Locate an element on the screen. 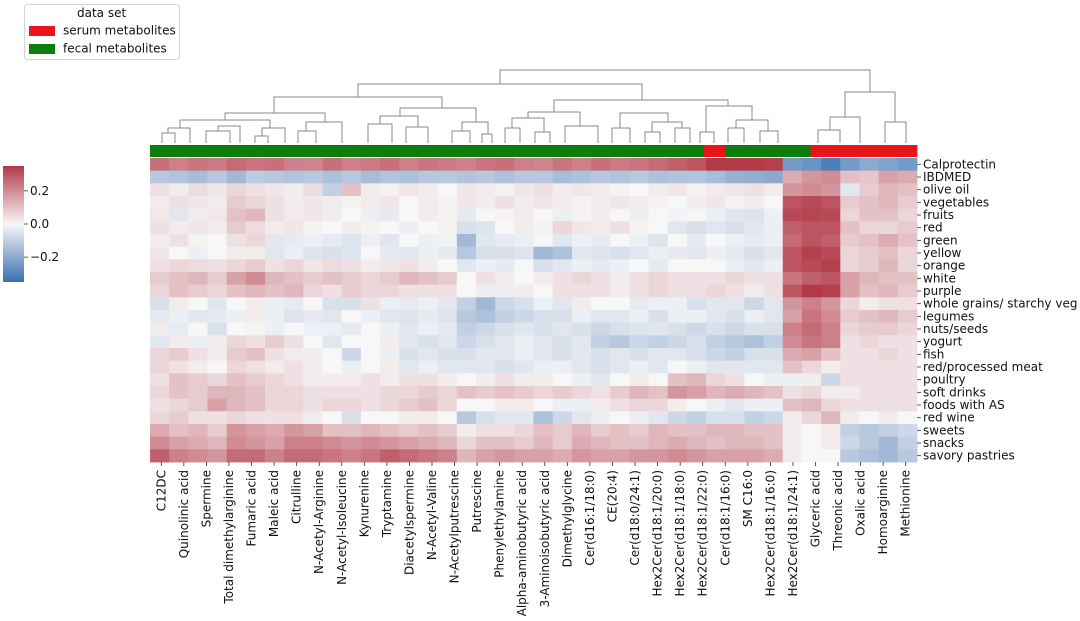 The height and width of the screenshot is (621, 1080). column-label: Quinolinic acid is located at coordinates (184, 514).